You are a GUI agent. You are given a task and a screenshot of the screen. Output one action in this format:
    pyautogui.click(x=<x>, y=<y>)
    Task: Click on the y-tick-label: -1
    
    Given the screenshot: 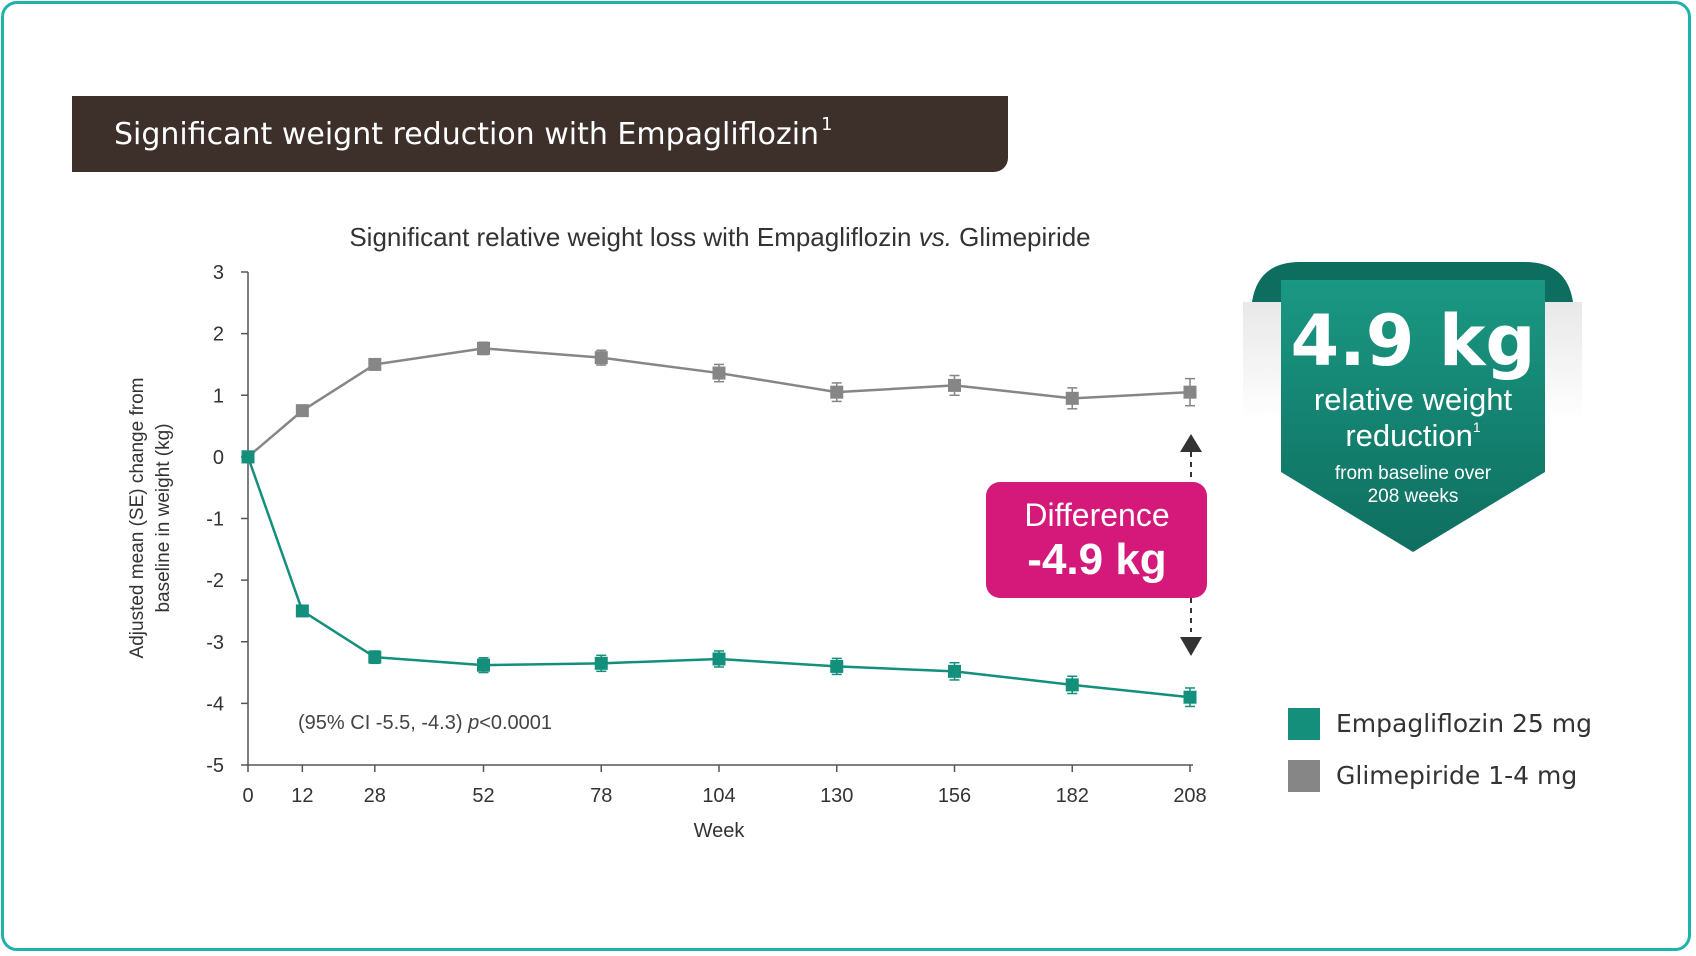 What is the action you would take?
    pyautogui.click(x=215, y=520)
    